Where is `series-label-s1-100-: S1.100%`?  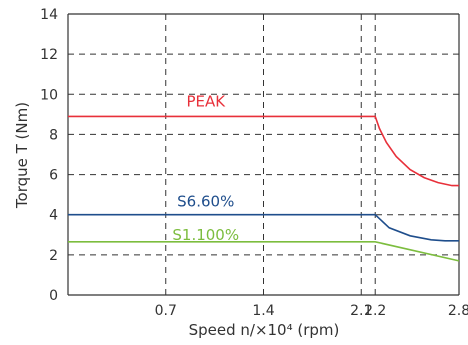
series-label-s1-100-: S1.100% is located at coordinates (205, 235).